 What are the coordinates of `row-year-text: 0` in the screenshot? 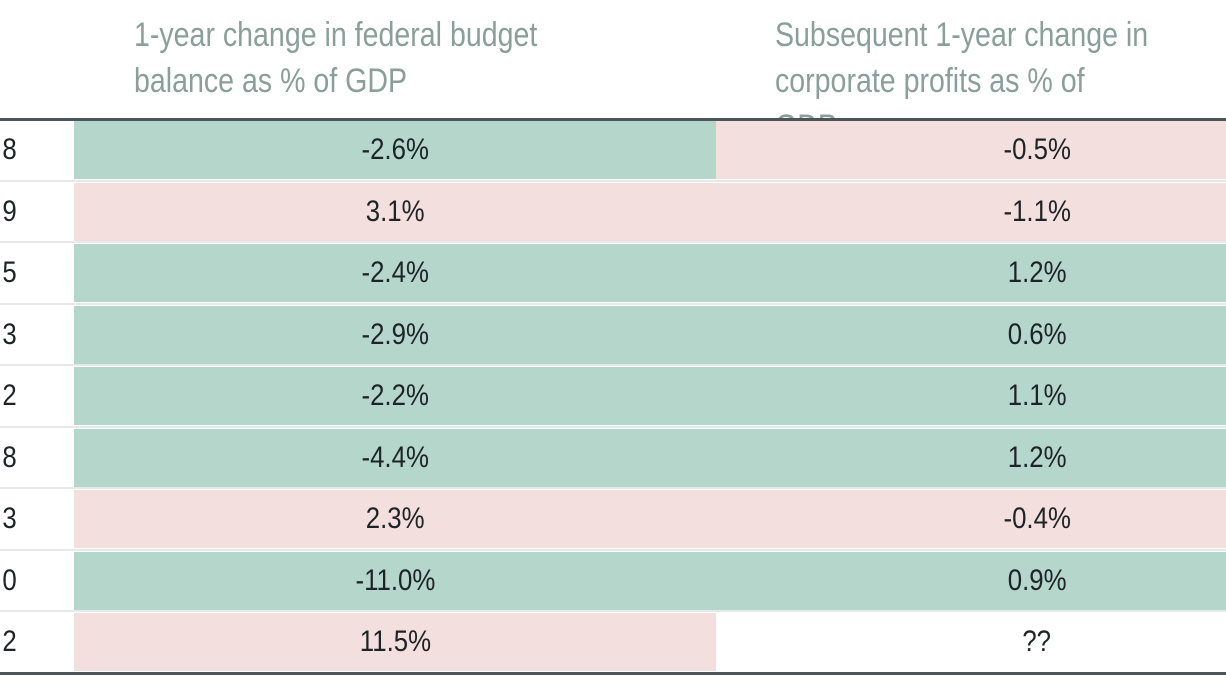 It's located at (9, 580).